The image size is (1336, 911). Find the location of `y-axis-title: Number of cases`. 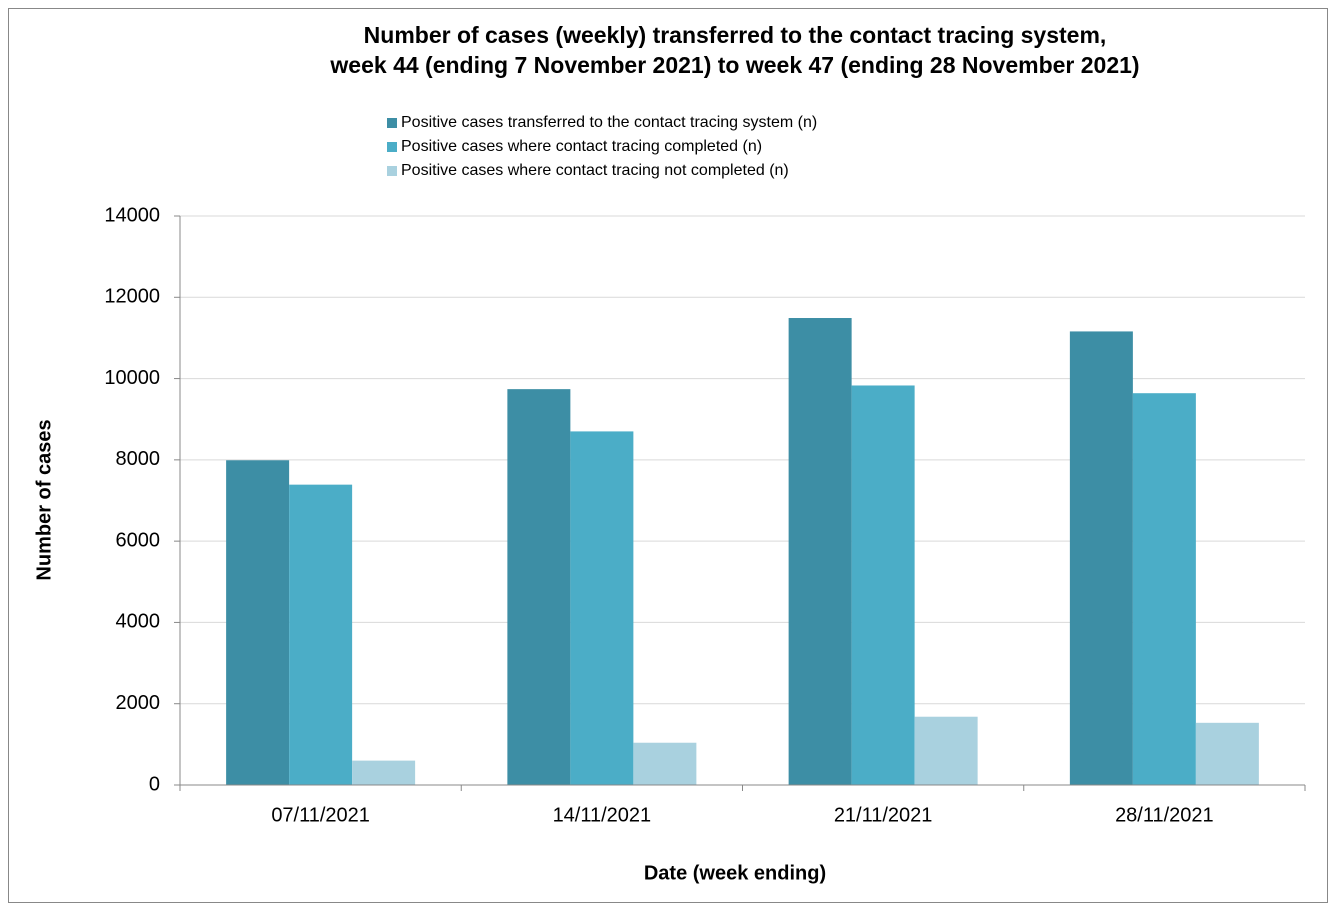

y-axis-title: Number of cases is located at coordinates (44, 499).